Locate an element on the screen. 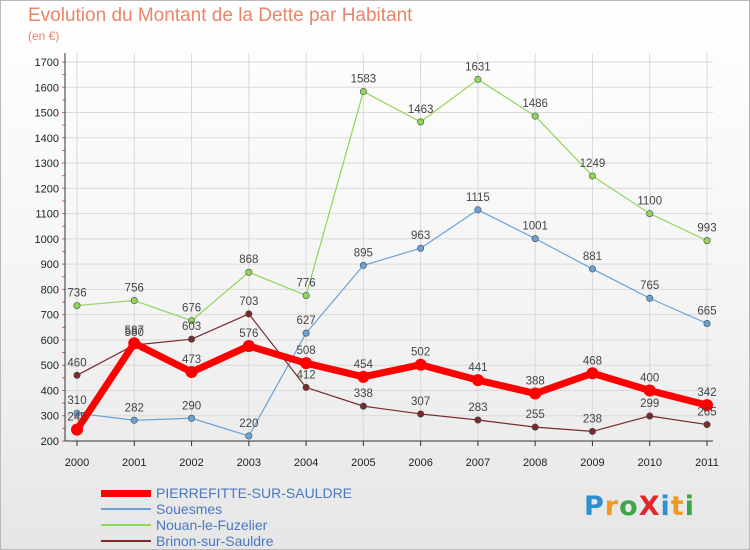 The width and height of the screenshot is (750, 550). legend-item: PIERREFITTE-SUR-SAULDRE is located at coordinates (251, 493).